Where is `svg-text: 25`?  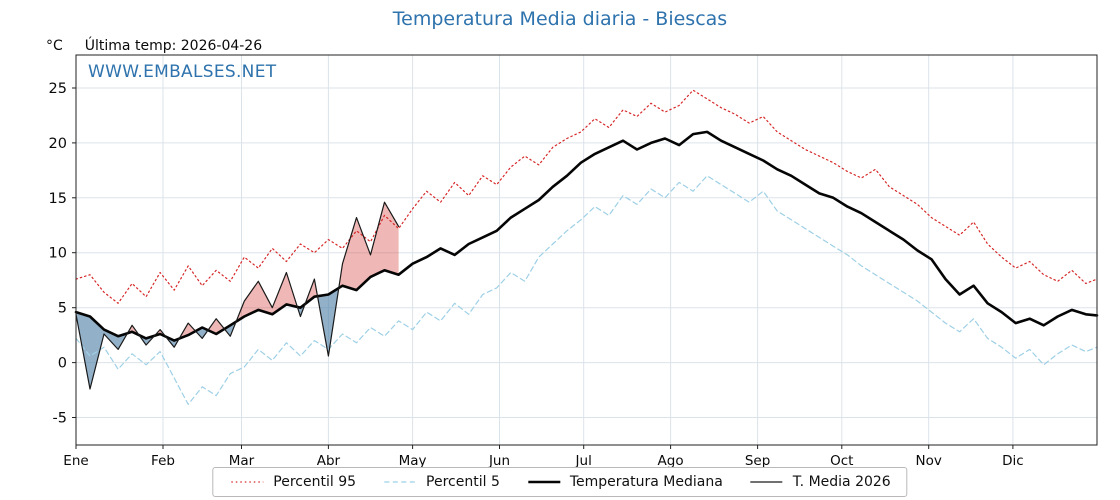 svg-text: 25 is located at coordinates (58, 89).